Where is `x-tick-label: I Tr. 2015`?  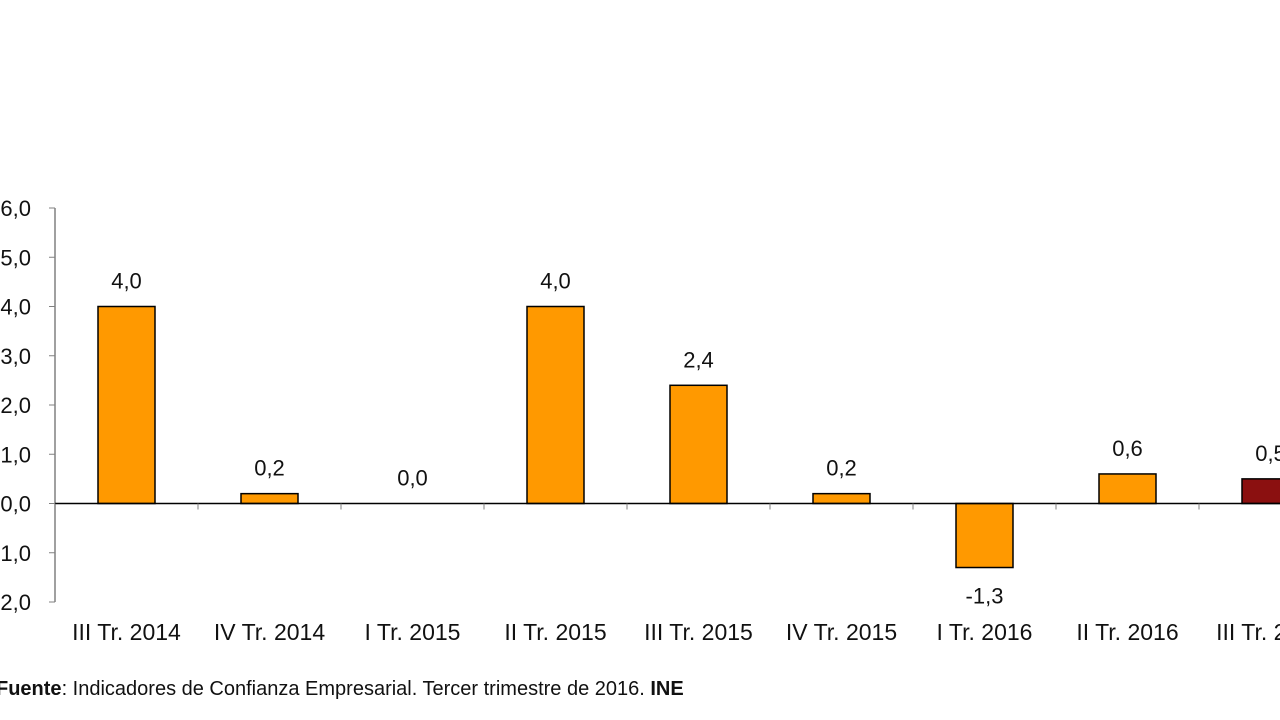 x-tick-label: I Tr. 2015 is located at coordinates (413, 632).